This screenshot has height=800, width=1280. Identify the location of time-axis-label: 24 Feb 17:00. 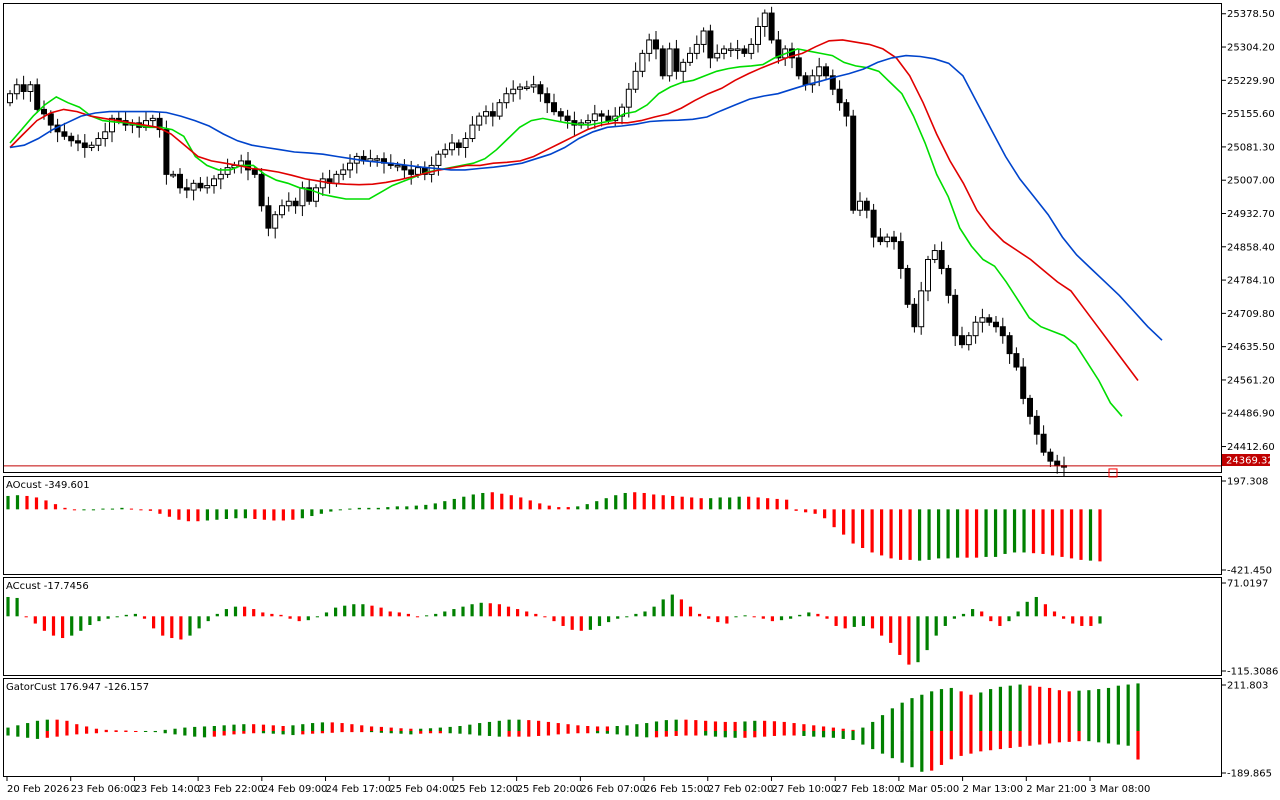
(359, 789).